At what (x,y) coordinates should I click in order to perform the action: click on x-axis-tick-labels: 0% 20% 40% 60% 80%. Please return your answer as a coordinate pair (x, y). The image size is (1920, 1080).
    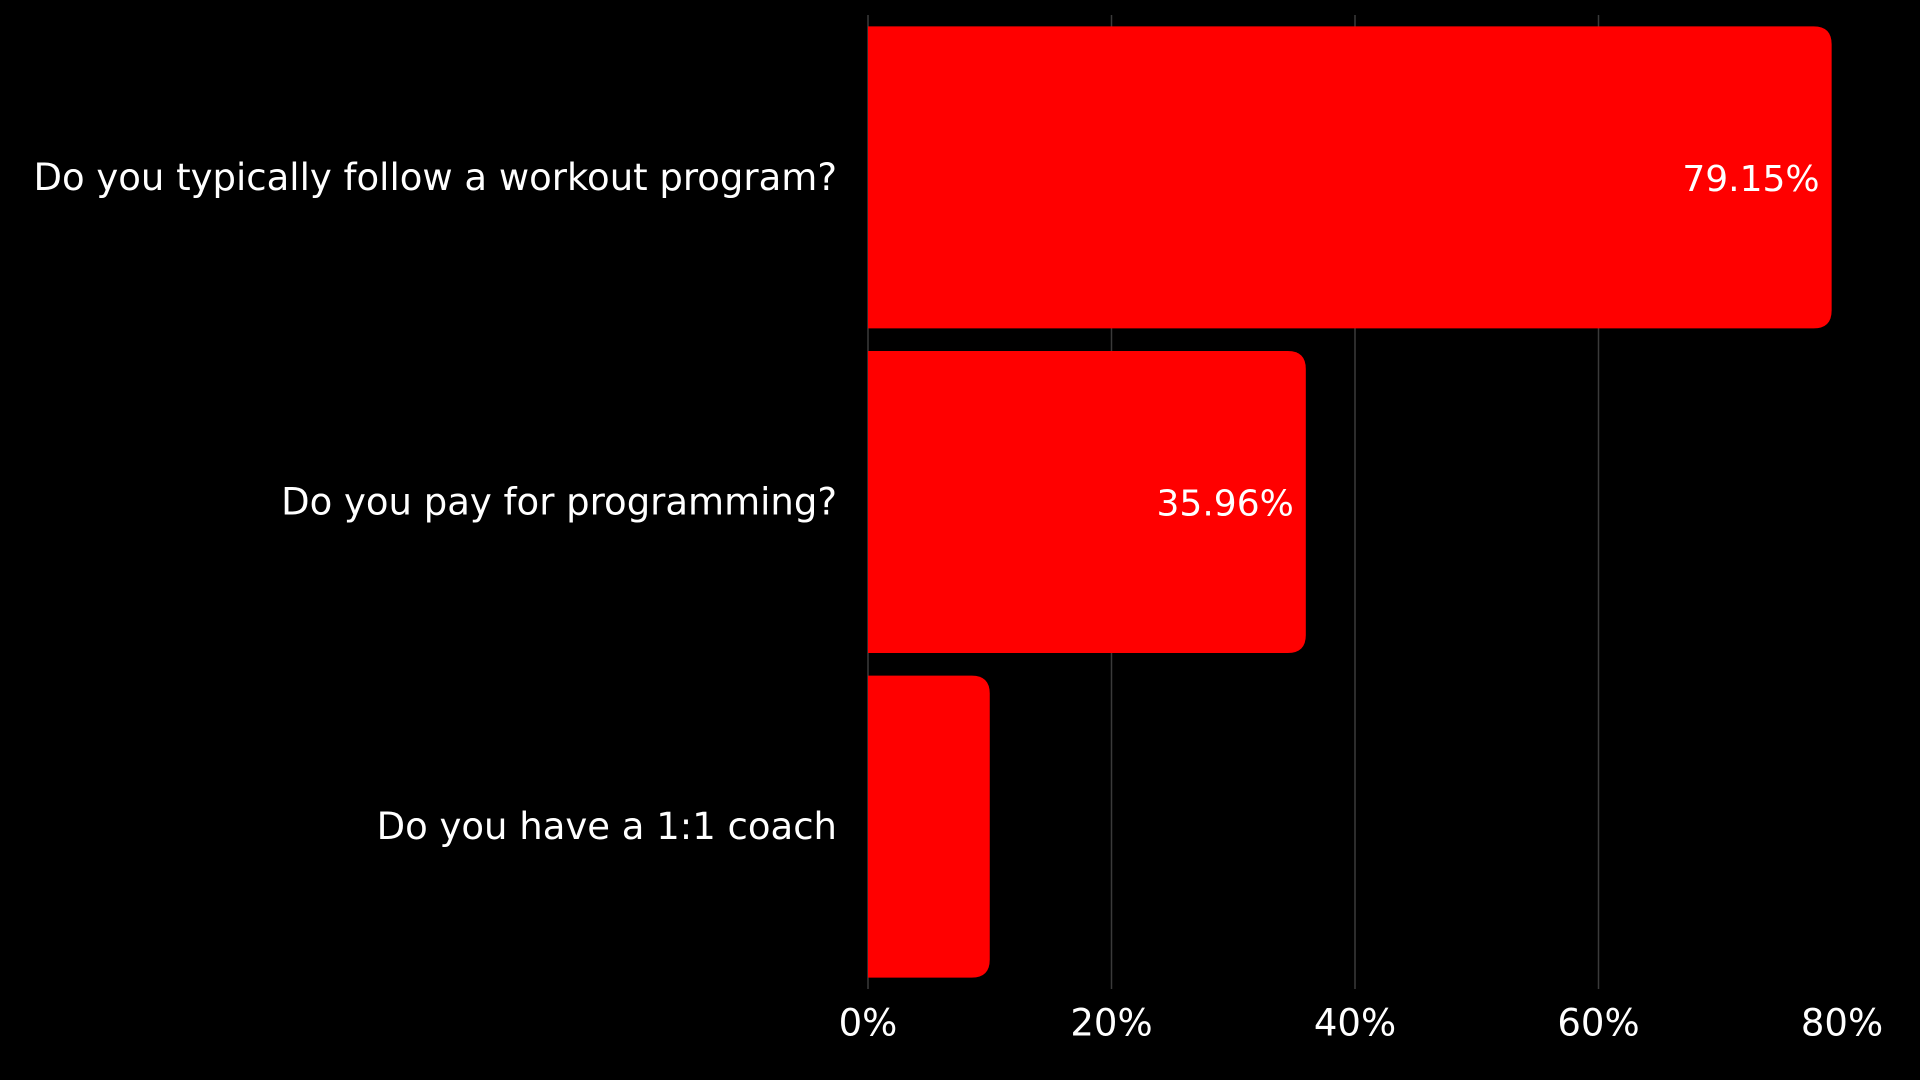
    Looking at the image, I should click on (1361, 1023).